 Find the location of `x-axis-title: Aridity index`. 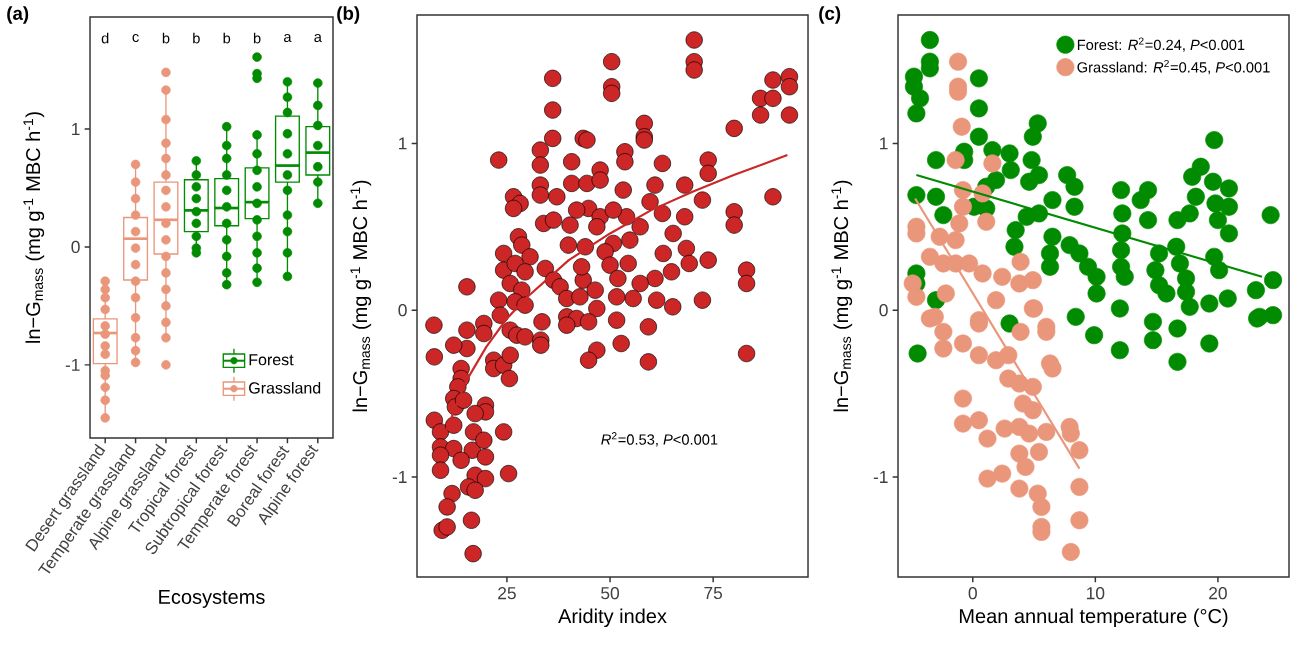

x-axis-title: Aridity index is located at coordinates (612, 618).